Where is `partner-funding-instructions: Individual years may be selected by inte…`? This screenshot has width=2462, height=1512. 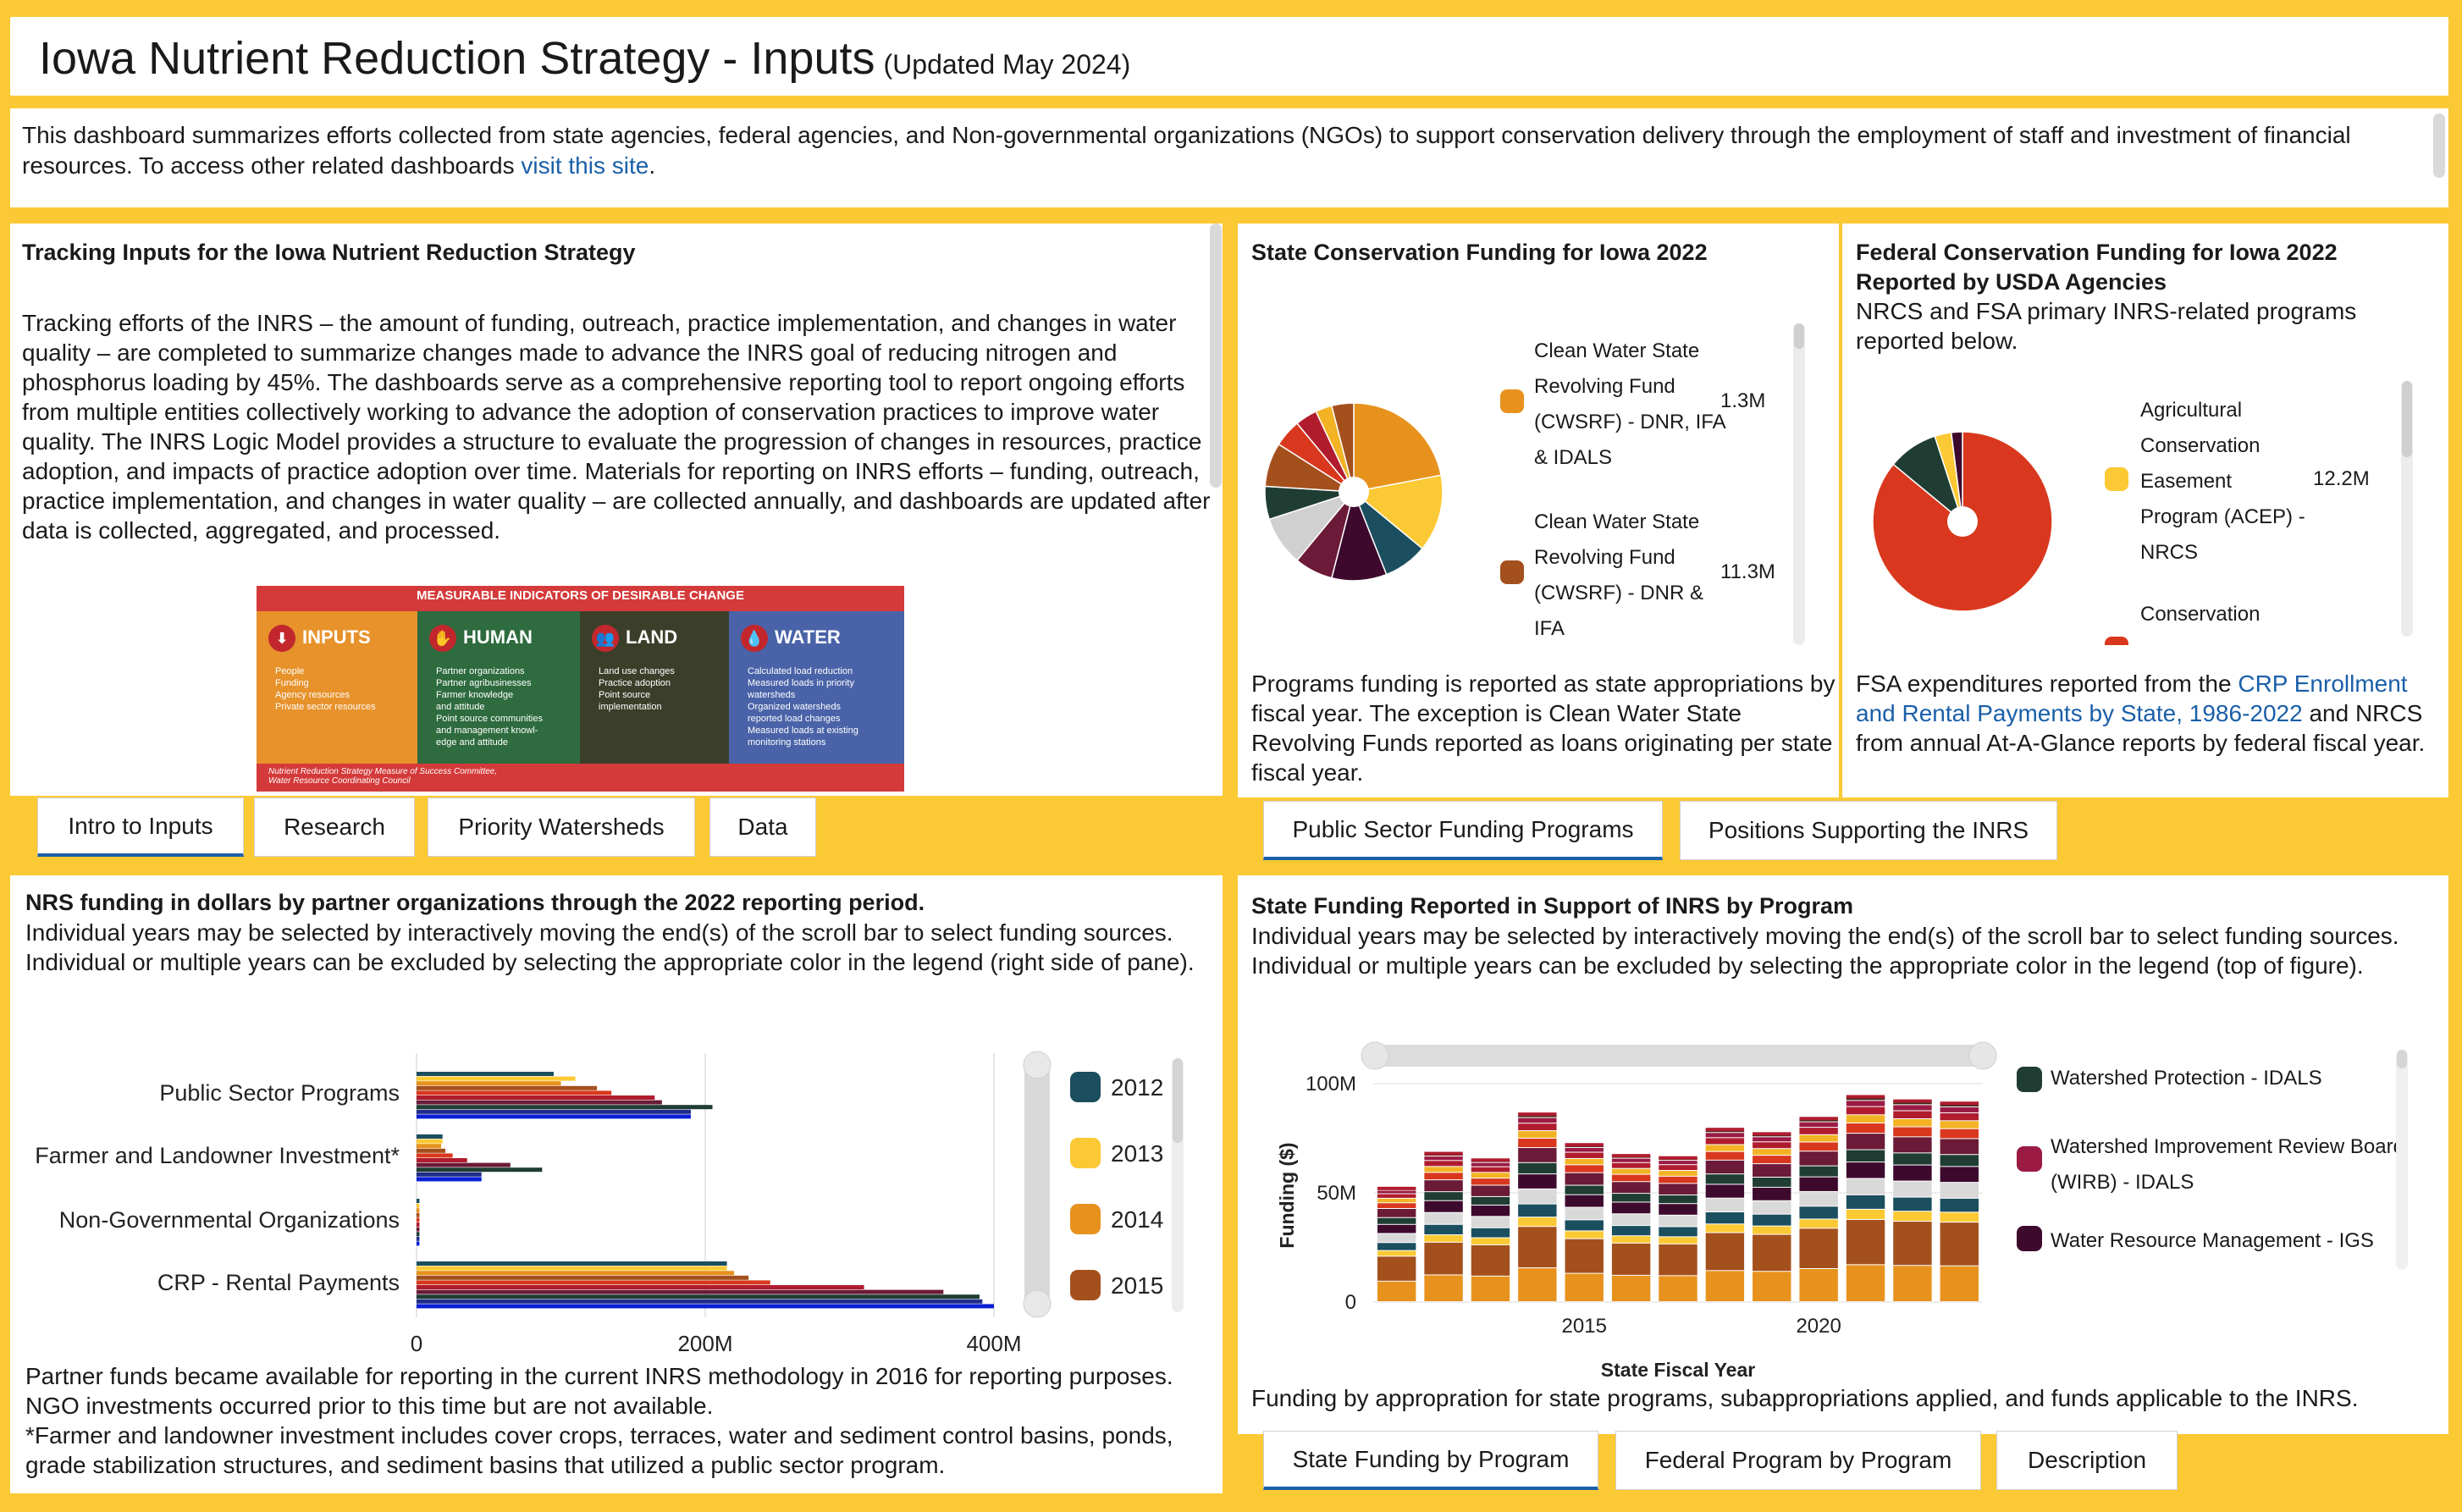
partner-funding-instructions: Individual years may be selected by inte… is located at coordinates (610, 947).